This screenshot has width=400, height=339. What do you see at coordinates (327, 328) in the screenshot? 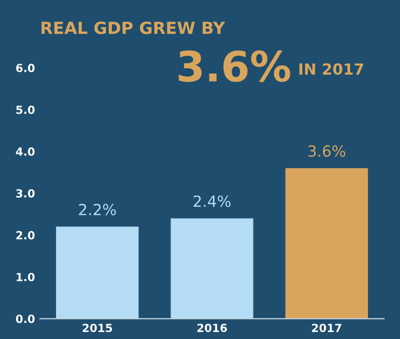
I see `x-tick-label: 2017` at bounding box center [327, 328].